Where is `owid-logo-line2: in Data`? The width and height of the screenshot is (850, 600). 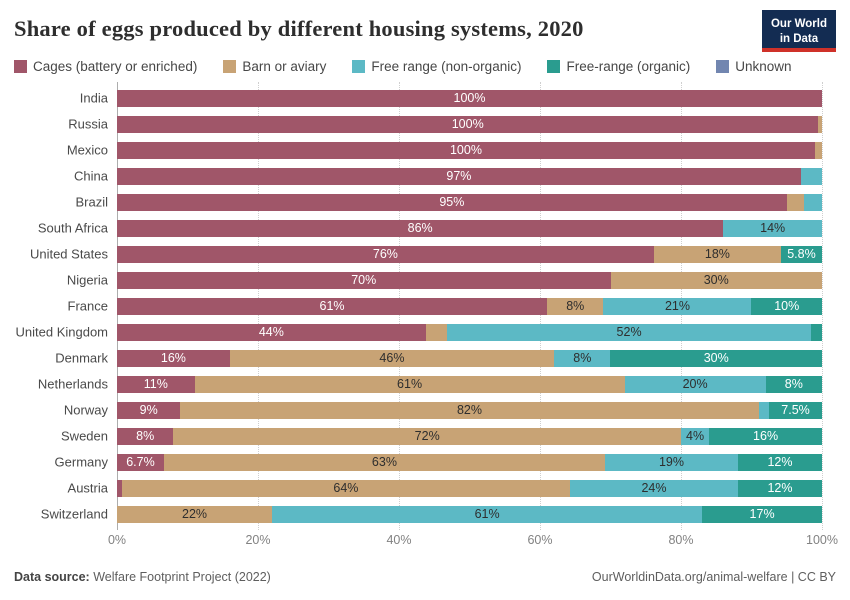
owid-logo-line2: in Data is located at coordinates (799, 38).